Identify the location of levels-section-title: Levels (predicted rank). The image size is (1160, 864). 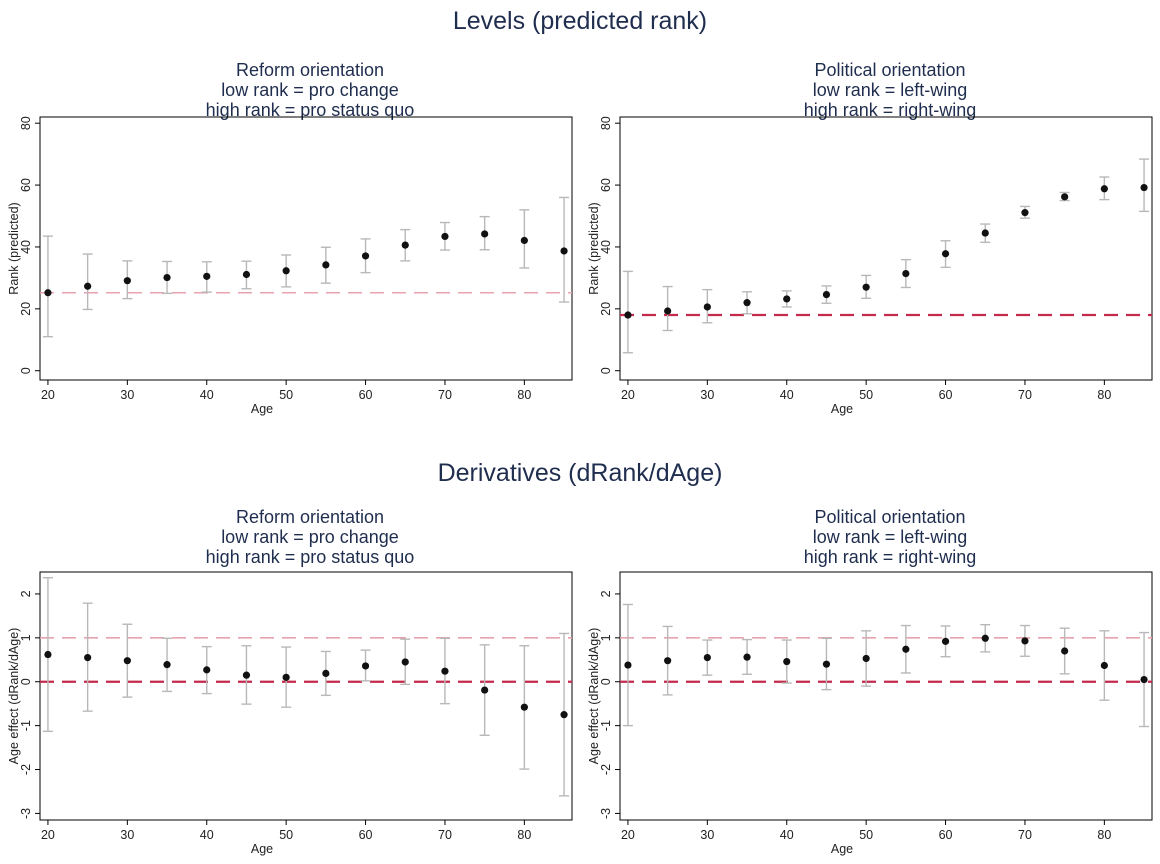
(580, 21).